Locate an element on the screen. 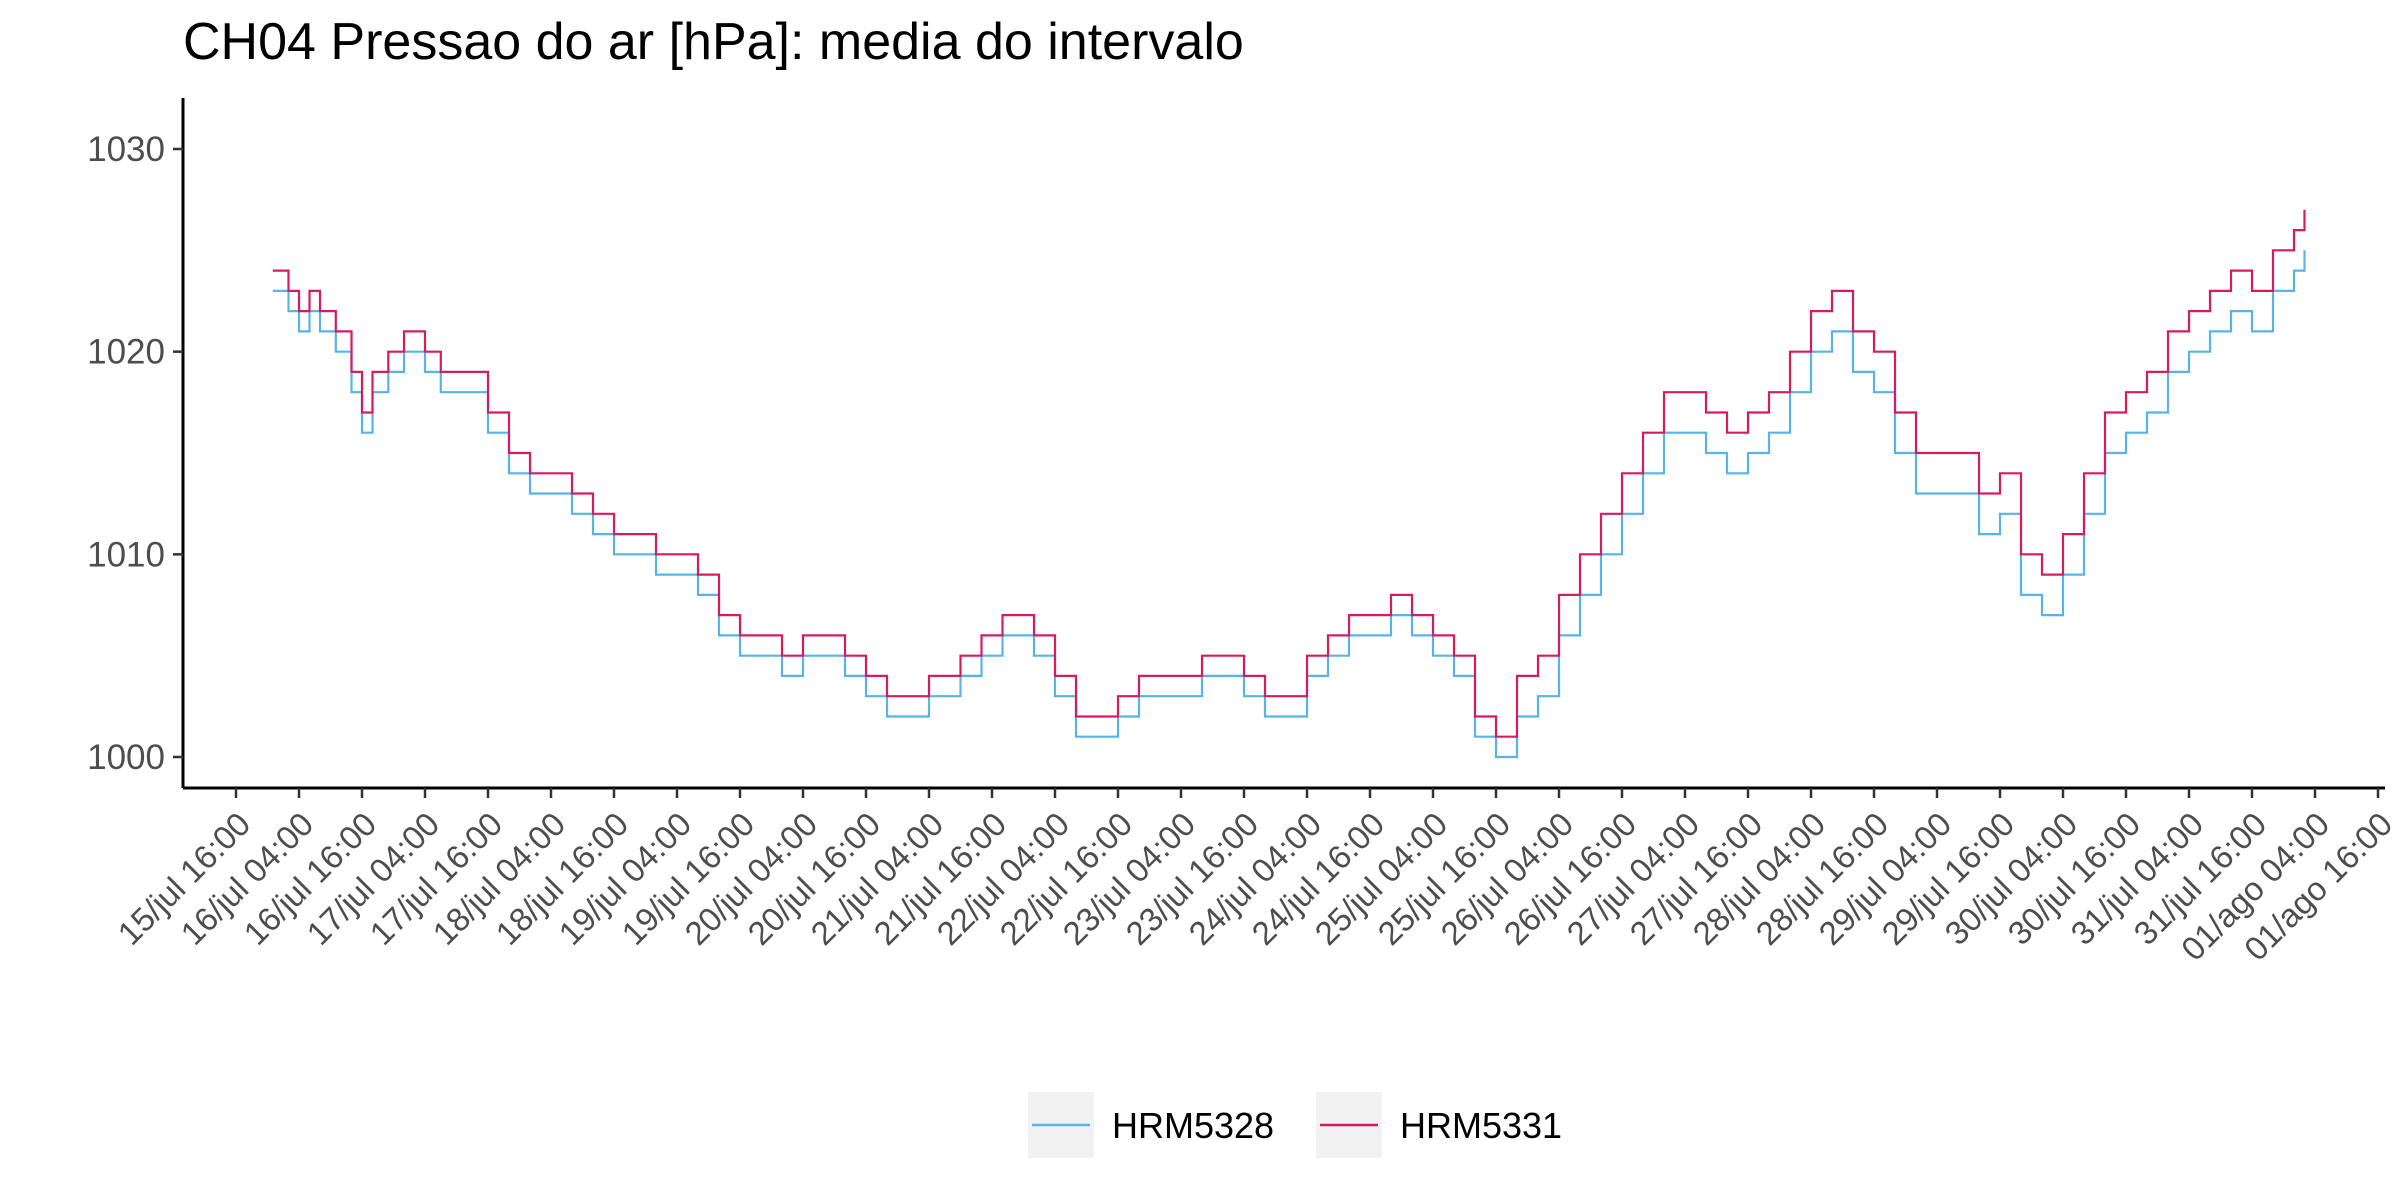  y-tick-label: 1030 is located at coordinates (126, 149).